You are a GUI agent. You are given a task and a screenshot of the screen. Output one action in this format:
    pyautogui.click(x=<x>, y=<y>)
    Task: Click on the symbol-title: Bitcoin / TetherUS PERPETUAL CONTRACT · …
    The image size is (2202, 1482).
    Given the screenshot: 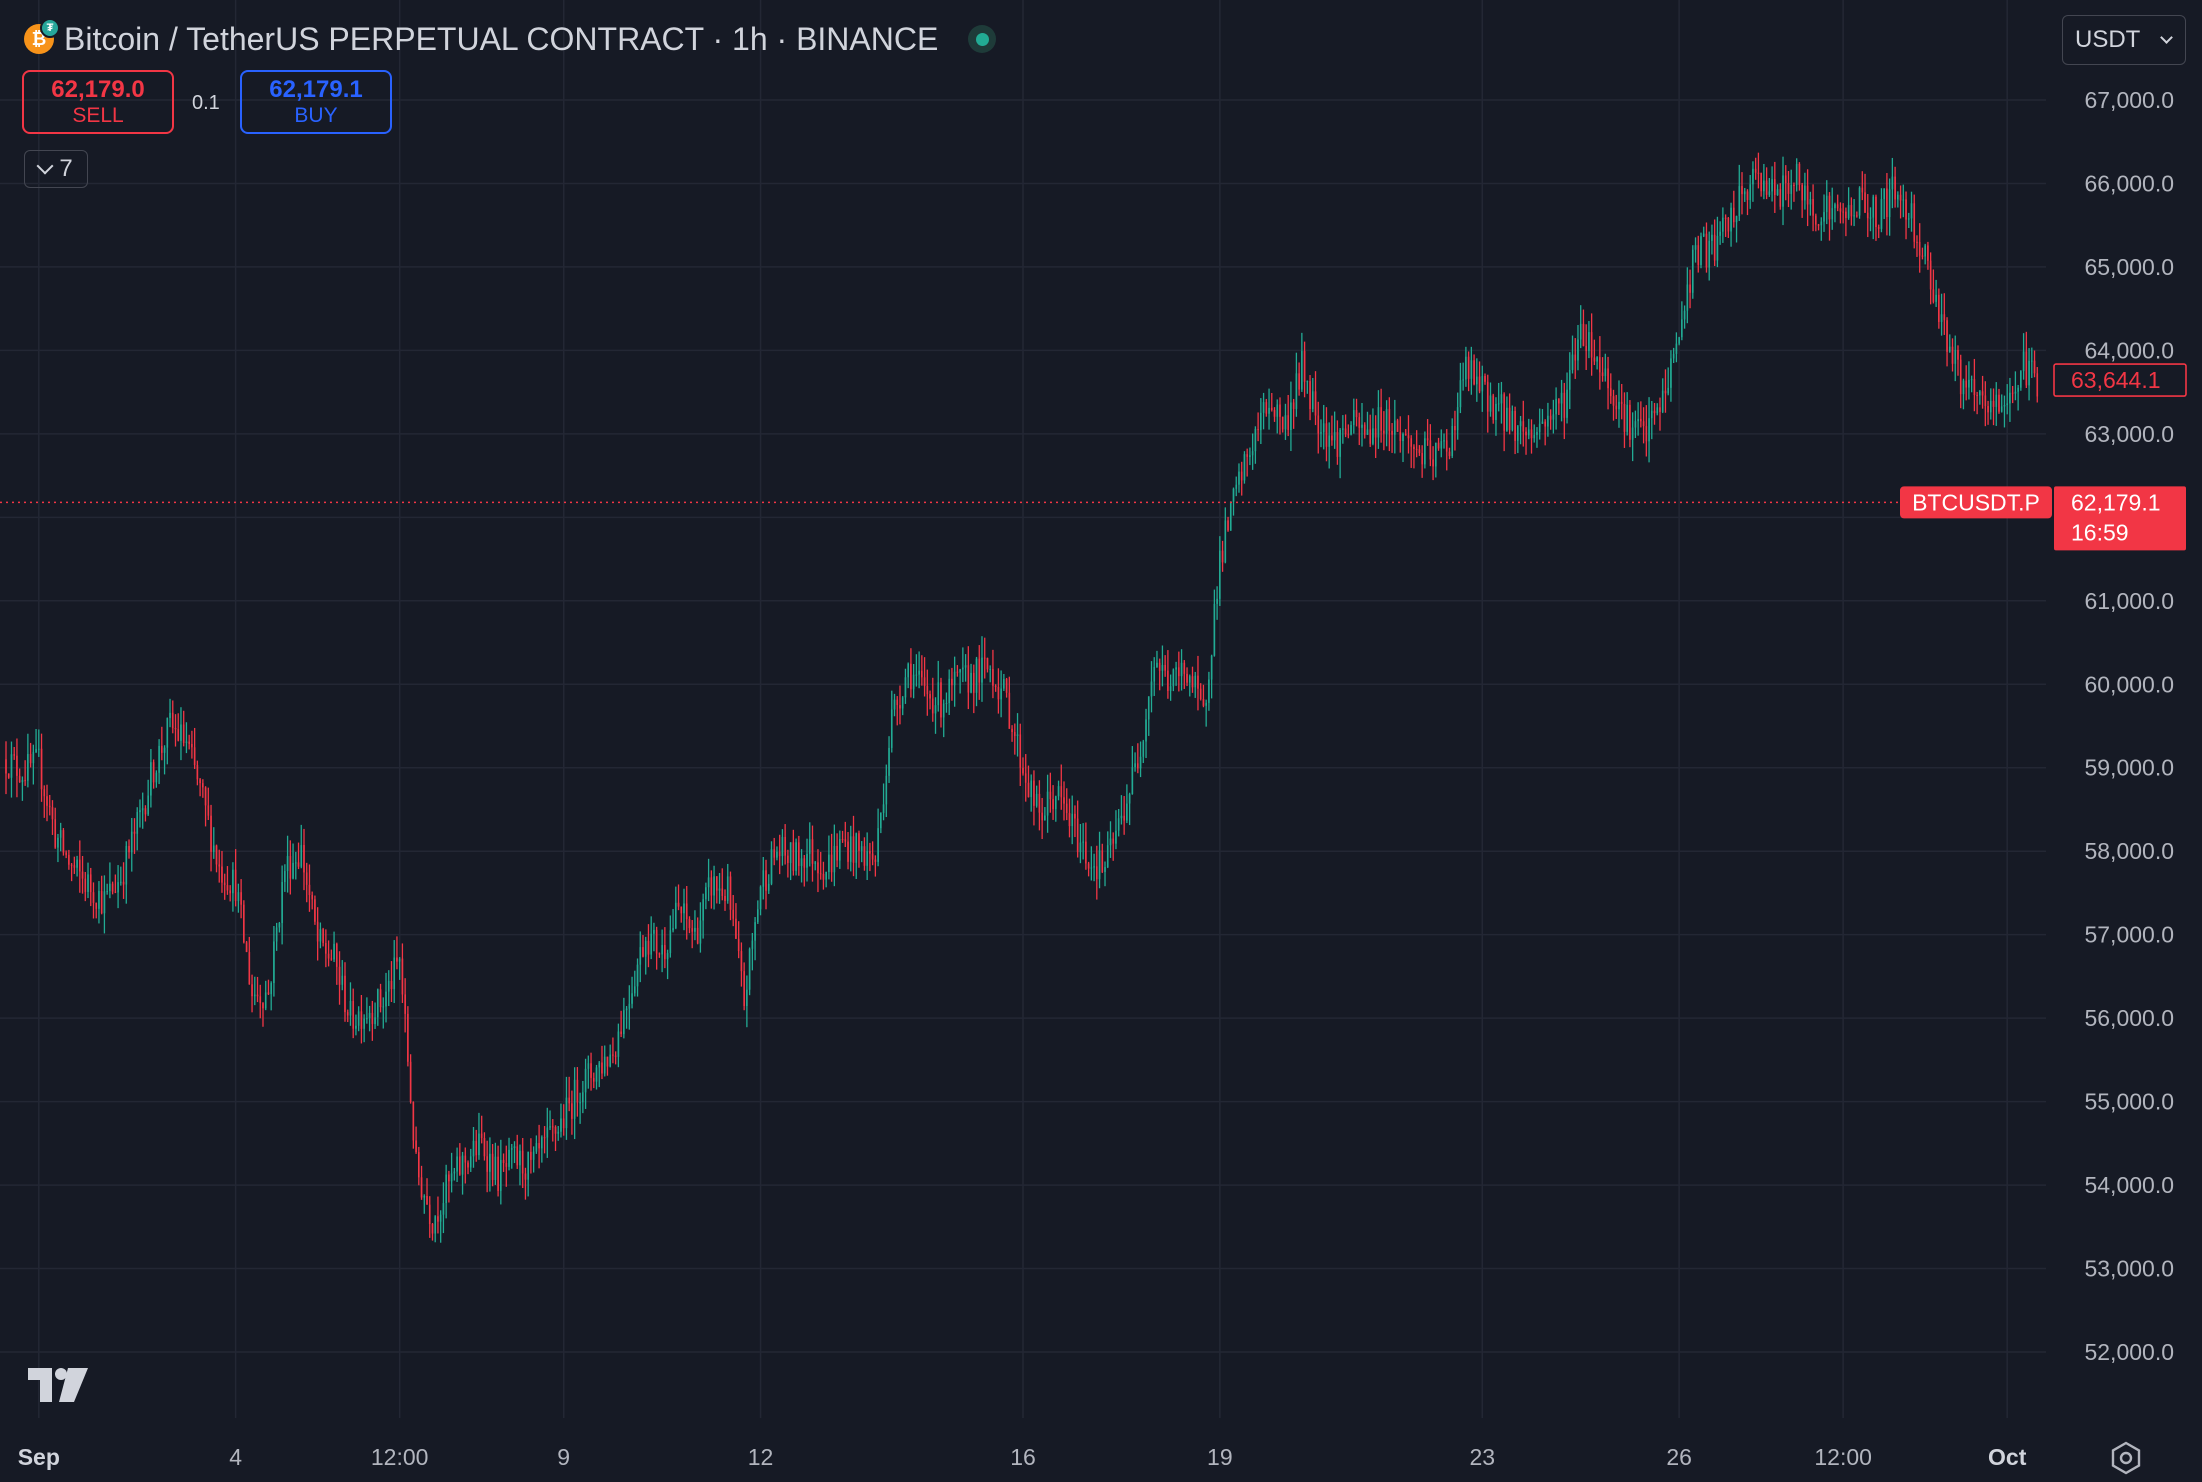 What is the action you would take?
    pyautogui.click(x=501, y=38)
    